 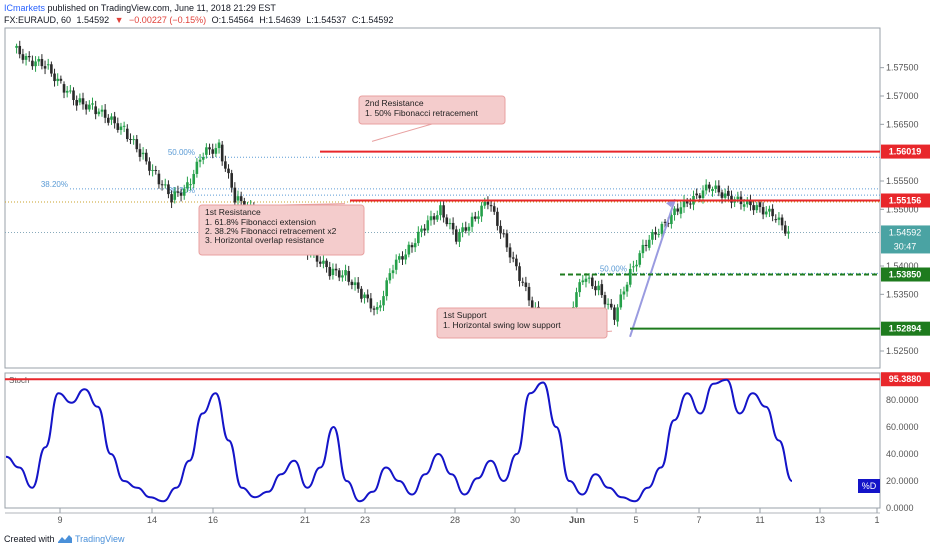 I want to click on footer: Created with TradingView, so click(x=466, y=539).